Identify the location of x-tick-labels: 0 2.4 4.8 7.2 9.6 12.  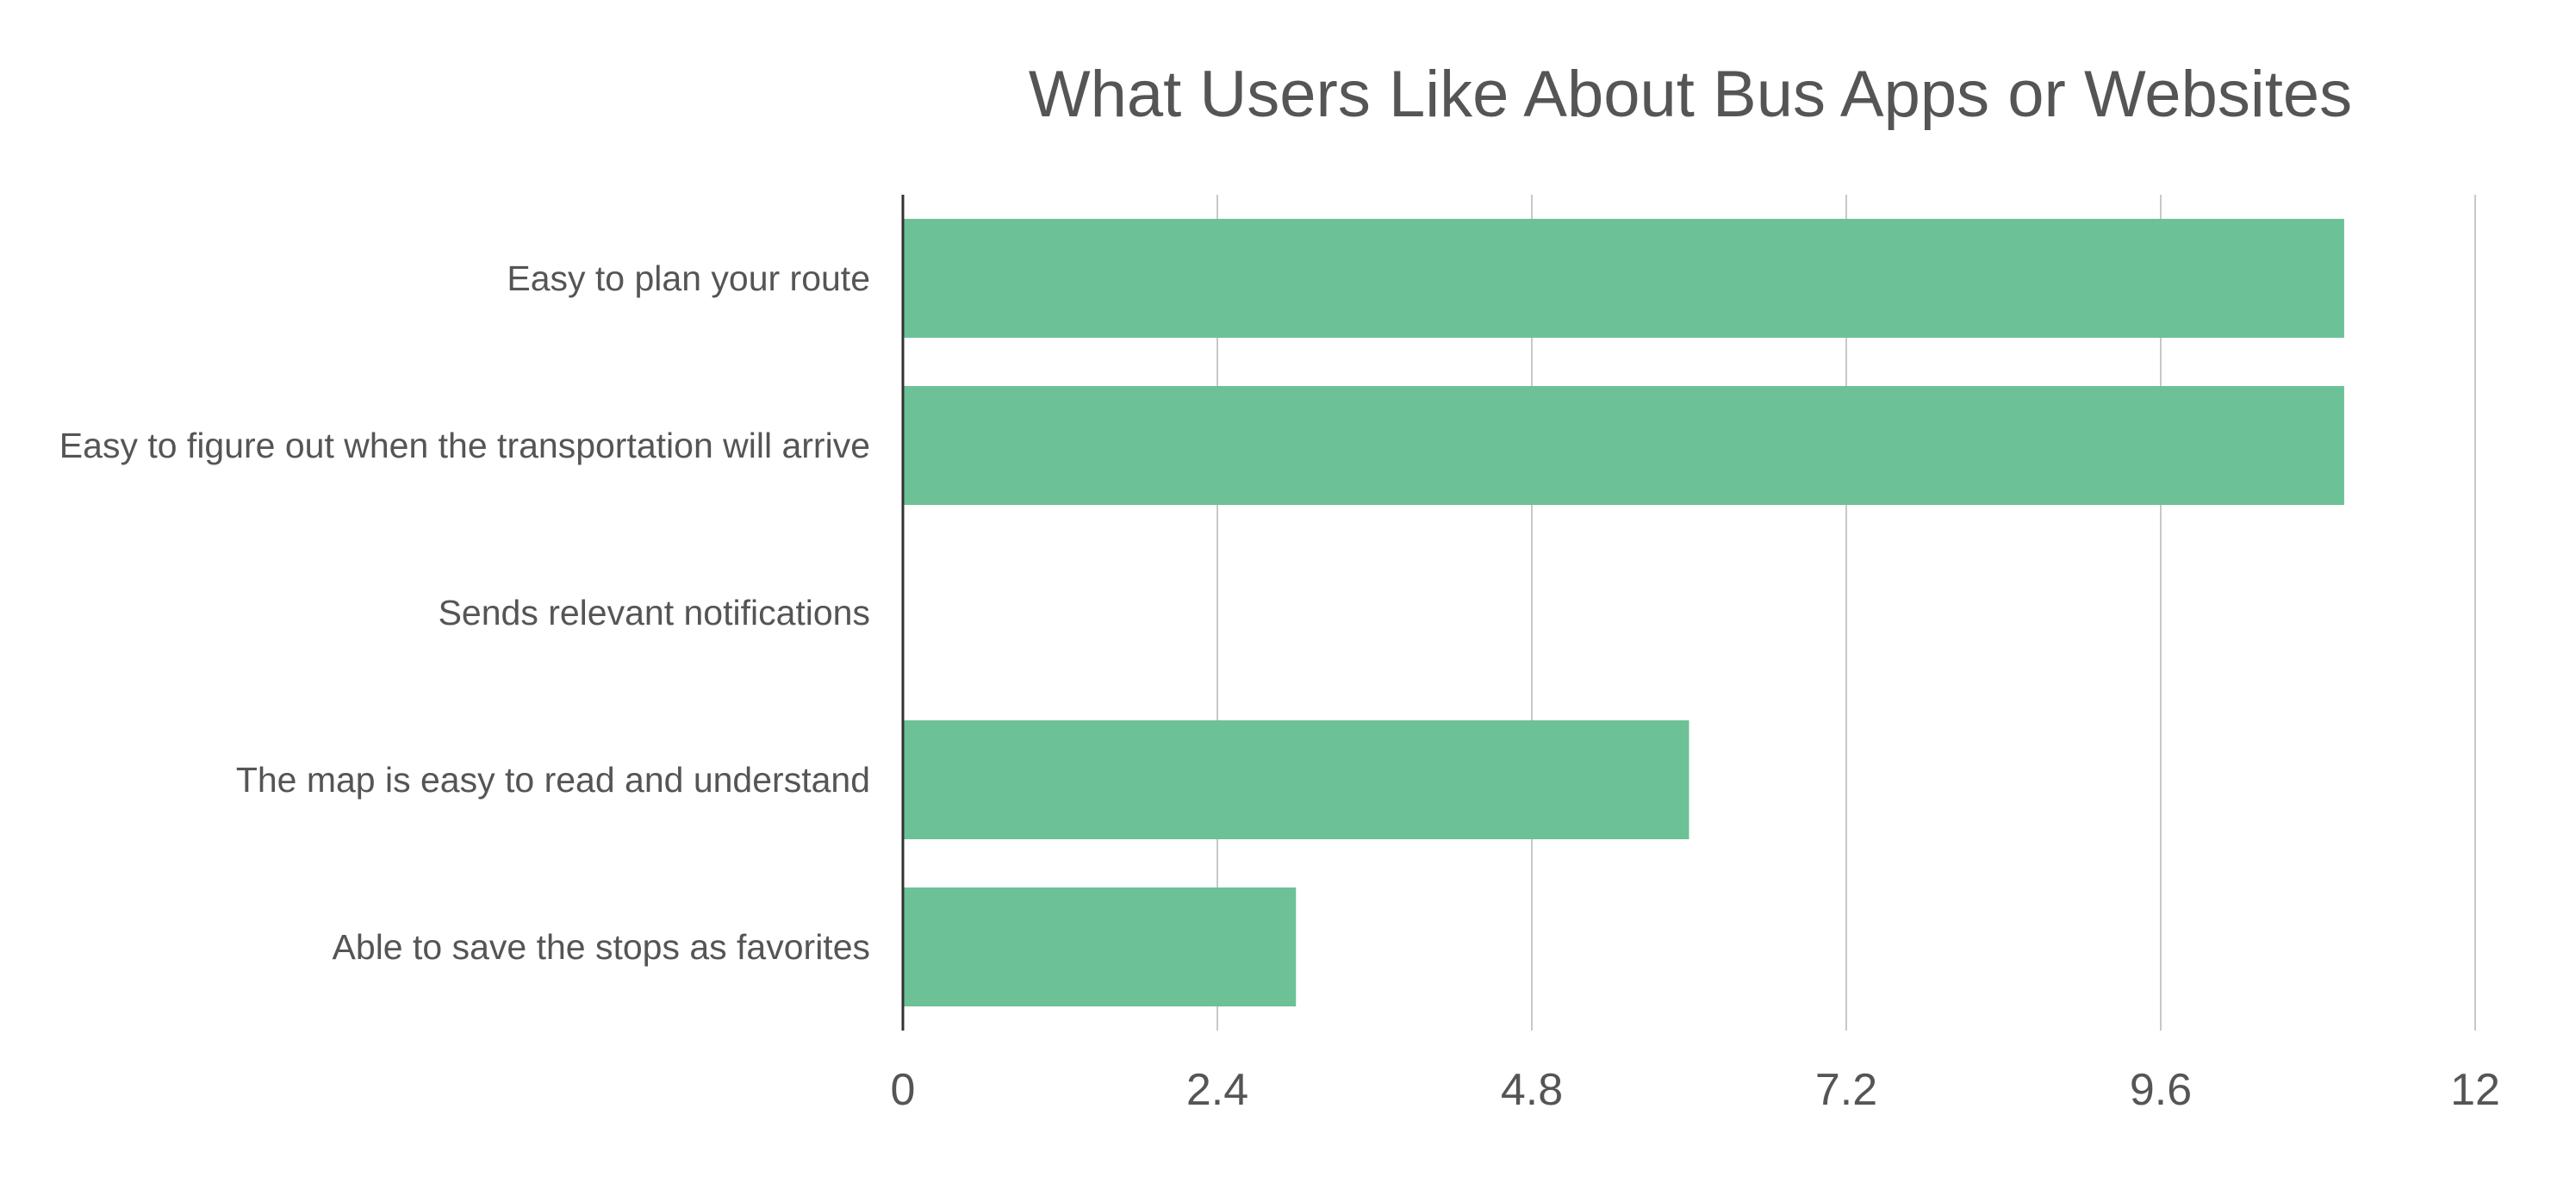
(1696, 1090).